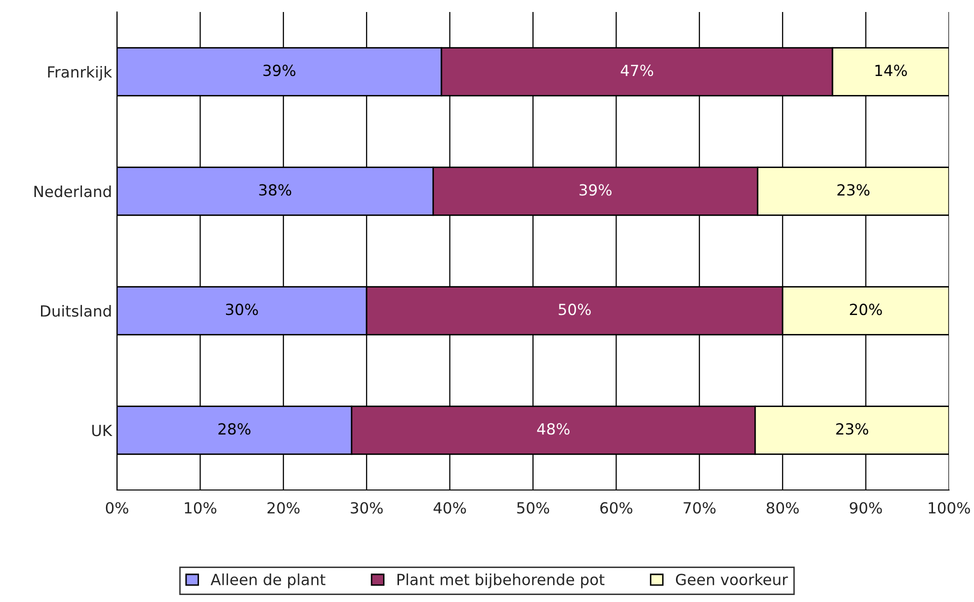  I want to click on data-label: 30%, so click(242, 310).